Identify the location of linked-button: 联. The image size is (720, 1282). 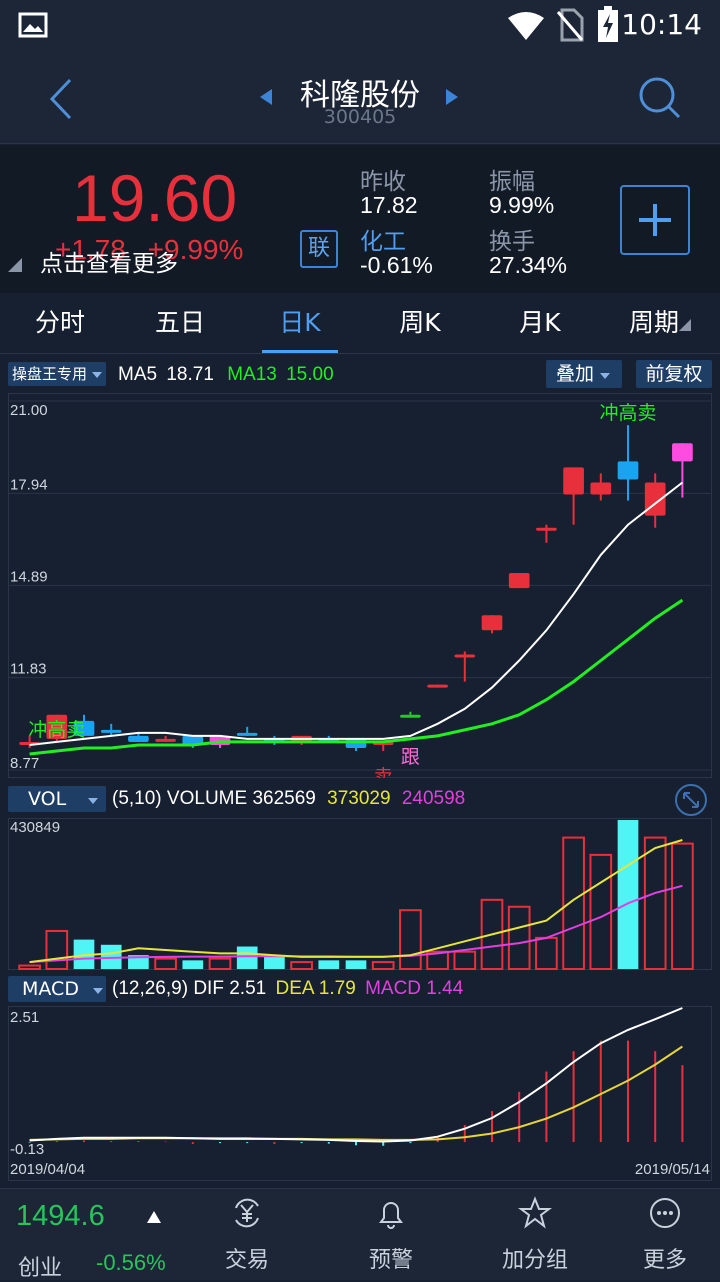
(319, 249).